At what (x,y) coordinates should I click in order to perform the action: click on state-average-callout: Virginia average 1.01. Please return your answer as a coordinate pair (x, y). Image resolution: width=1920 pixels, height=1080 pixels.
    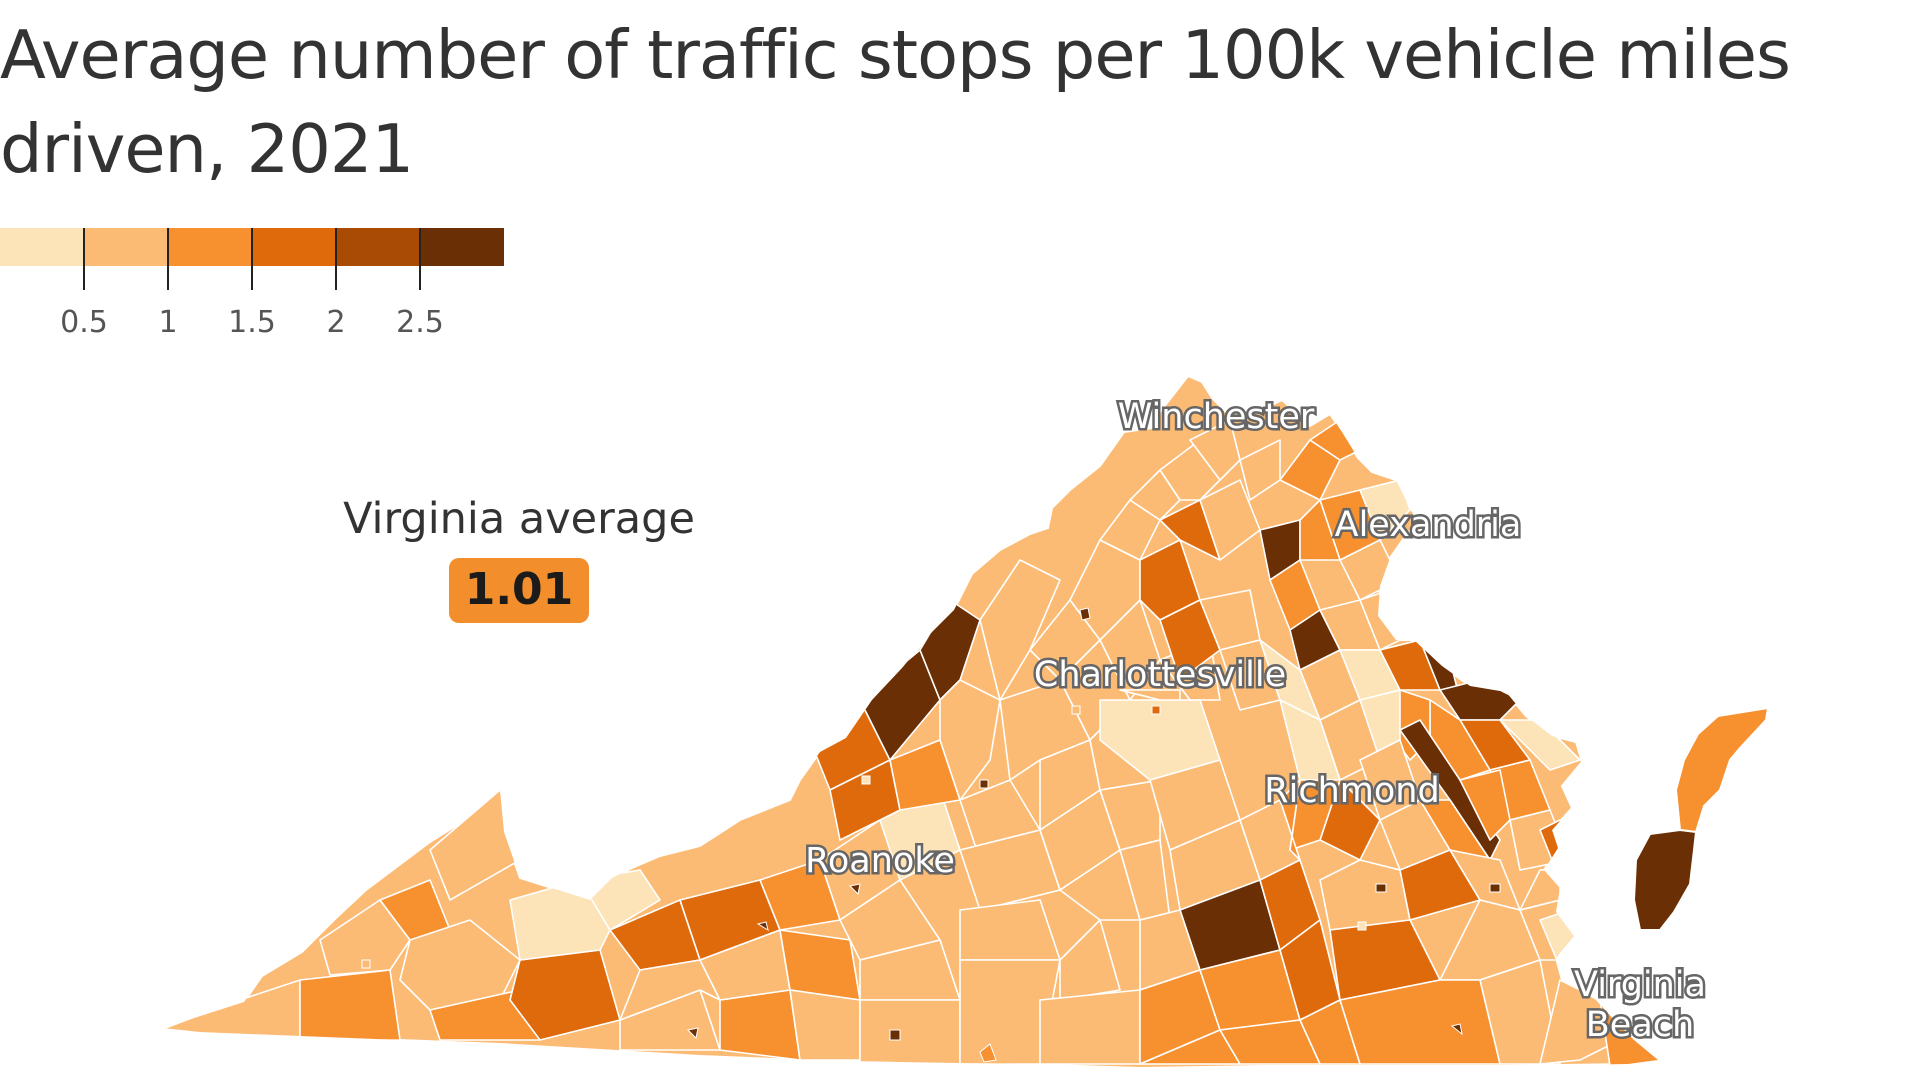
    Looking at the image, I should click on (519, 558).